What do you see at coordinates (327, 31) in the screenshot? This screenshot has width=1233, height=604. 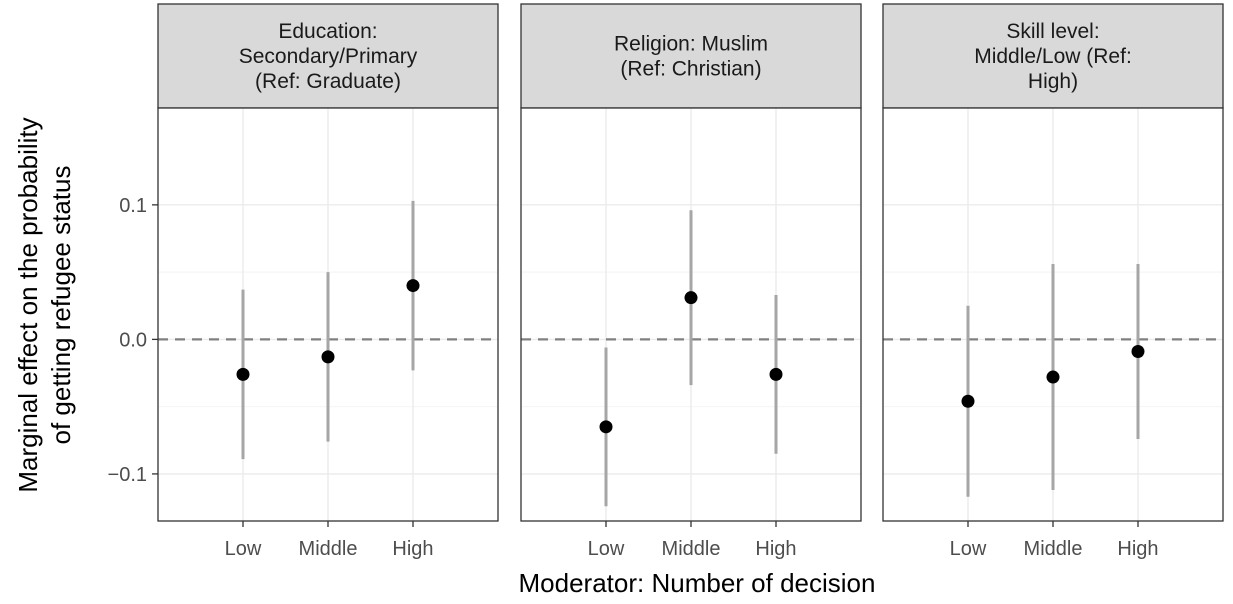 I see `facet-strip-title: Education:` at bounding box center [327, 31].